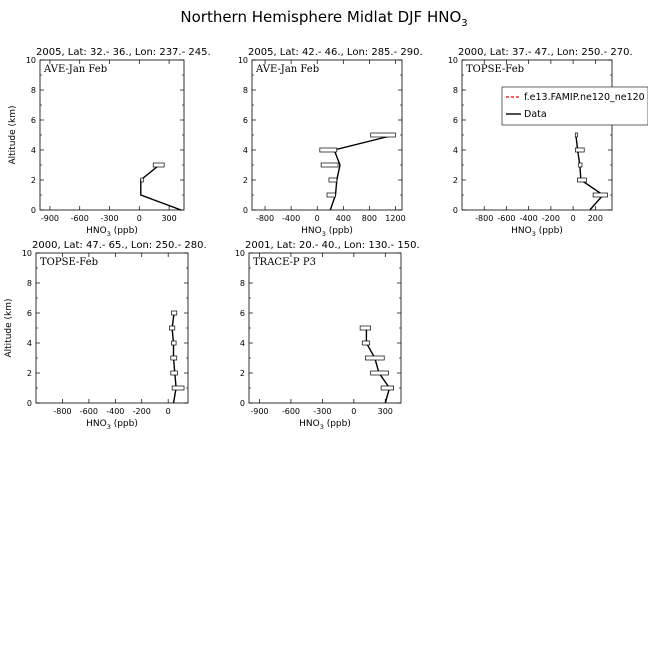  I want to click on panel-title: 2000, Lat: 37.- 47., Lon: 250.- 270., so click(545, 52).